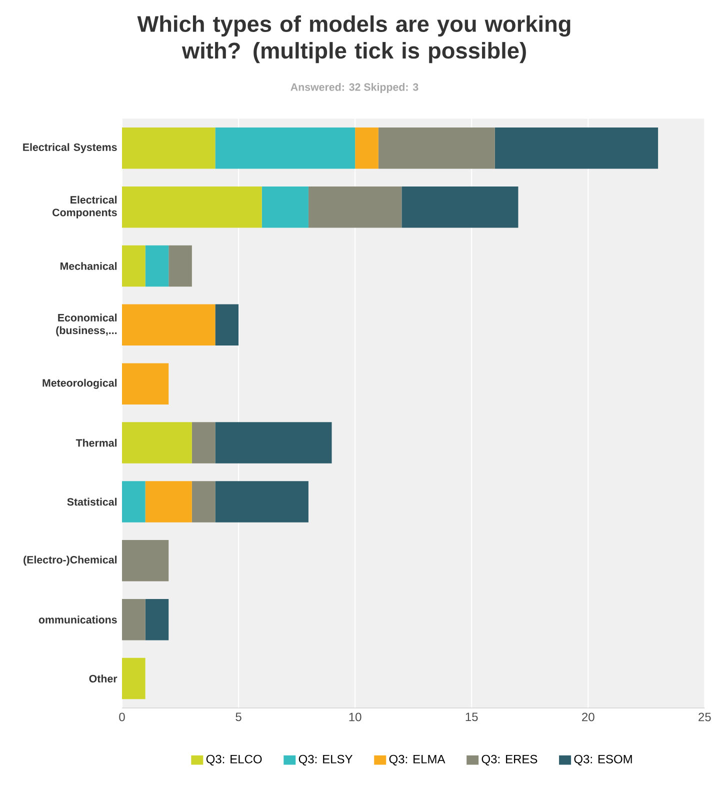 The height and width of the screenshot is (798, 716). What do you see at coordinates (96, 442) in the screenshot?
I see `y-tick-label: Thermal` at bounding box center [96, 442].